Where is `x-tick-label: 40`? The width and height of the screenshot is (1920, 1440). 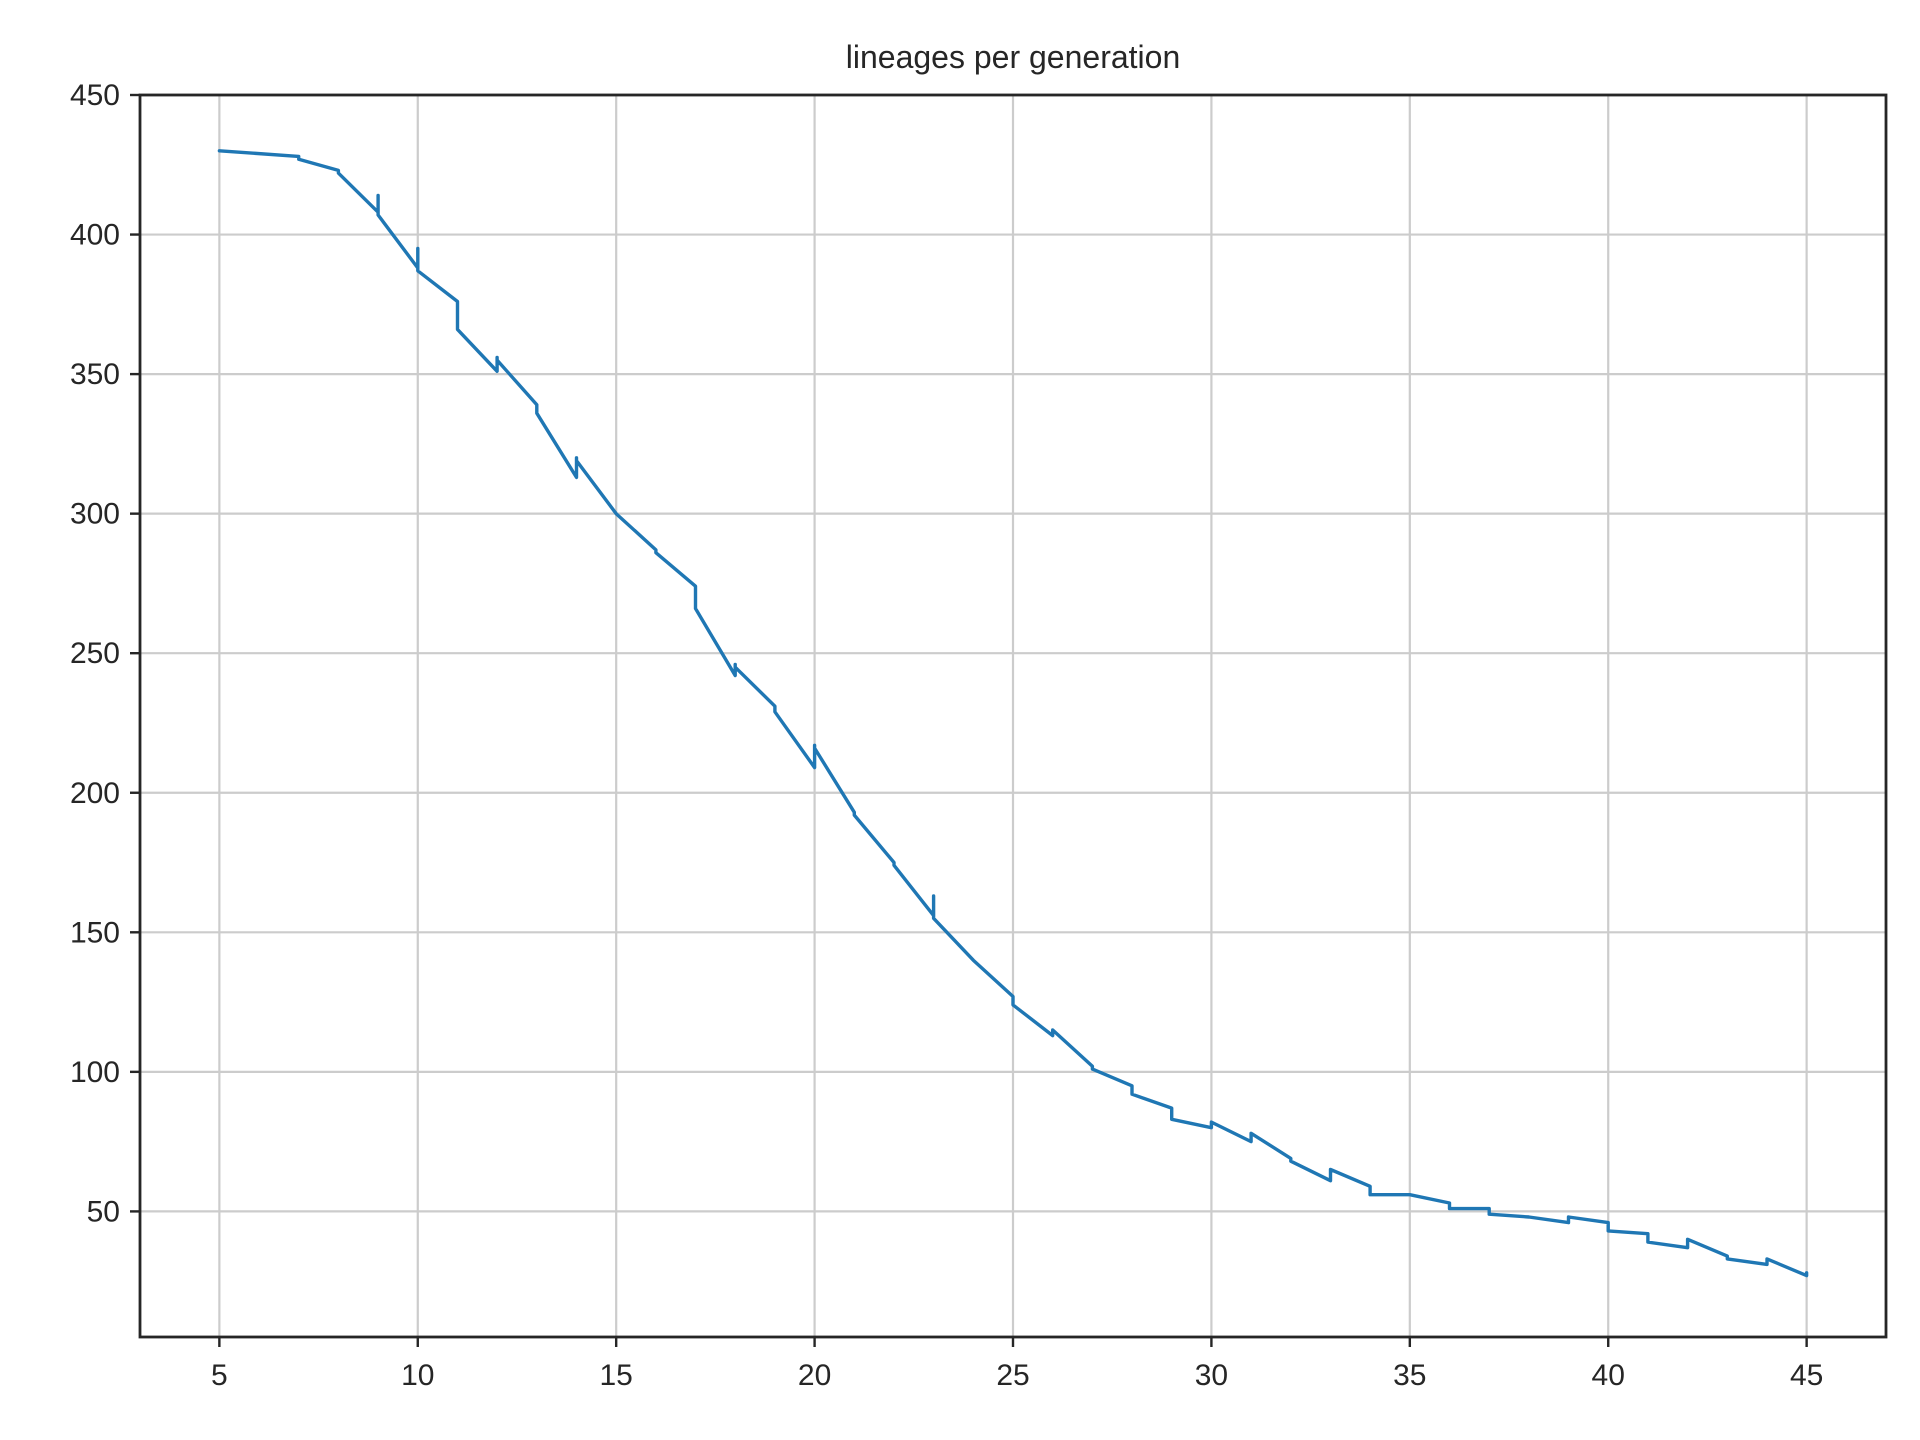 x-tick-label: 40 is located at coordinates (1608, 1375).